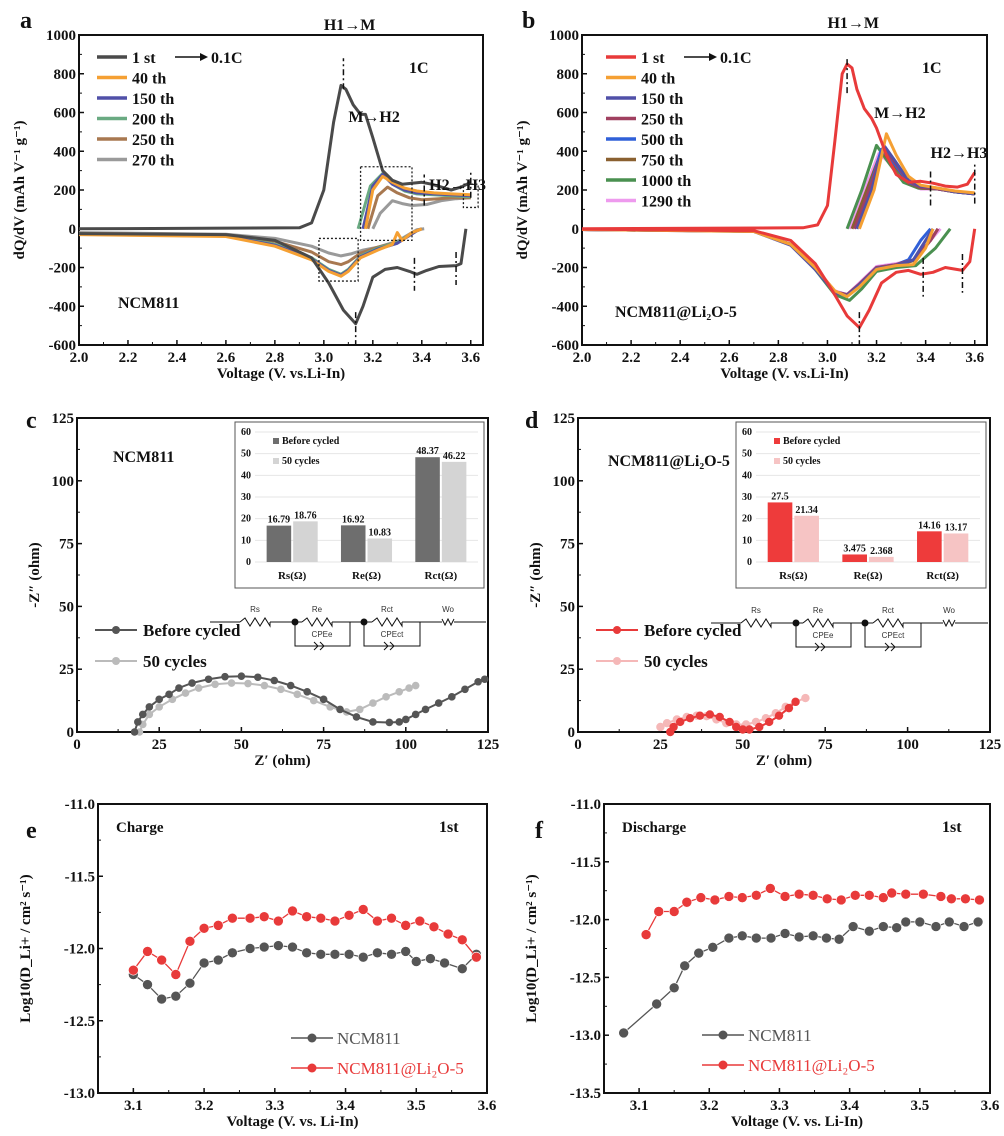 The image size is (1004, 1136). What do you see at coordinates (778, 358) in the screenshot?
I see `x-tick-label: 2.8` at bounding box center [778, 358].